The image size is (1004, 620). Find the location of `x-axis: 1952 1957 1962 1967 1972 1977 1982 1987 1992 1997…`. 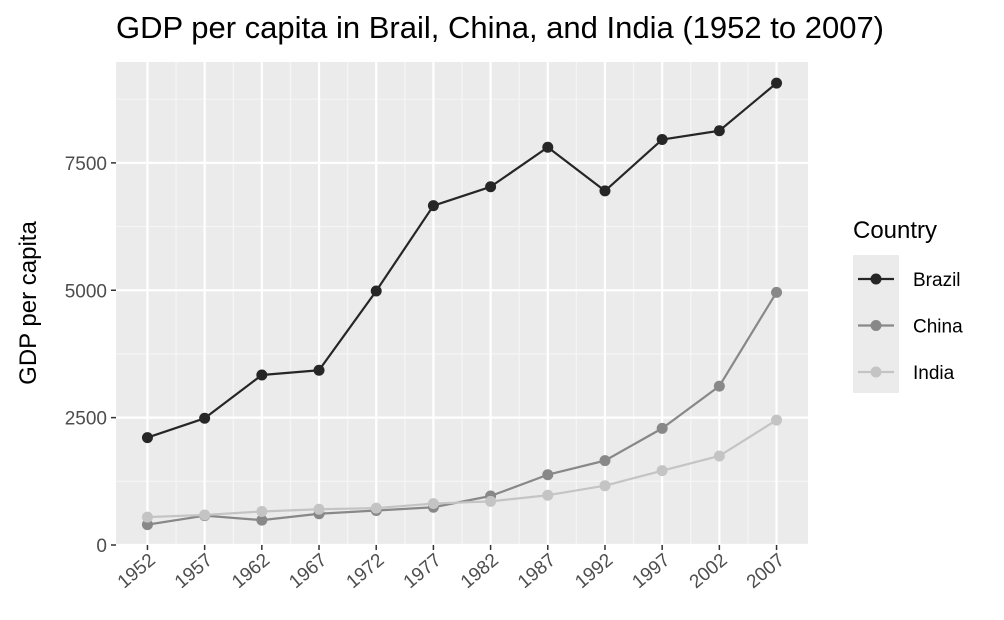

x-axis: 1952 1957 1962 1967 1972 1977 1982 1987 1992 1997… is located at coordinates (451, 569).